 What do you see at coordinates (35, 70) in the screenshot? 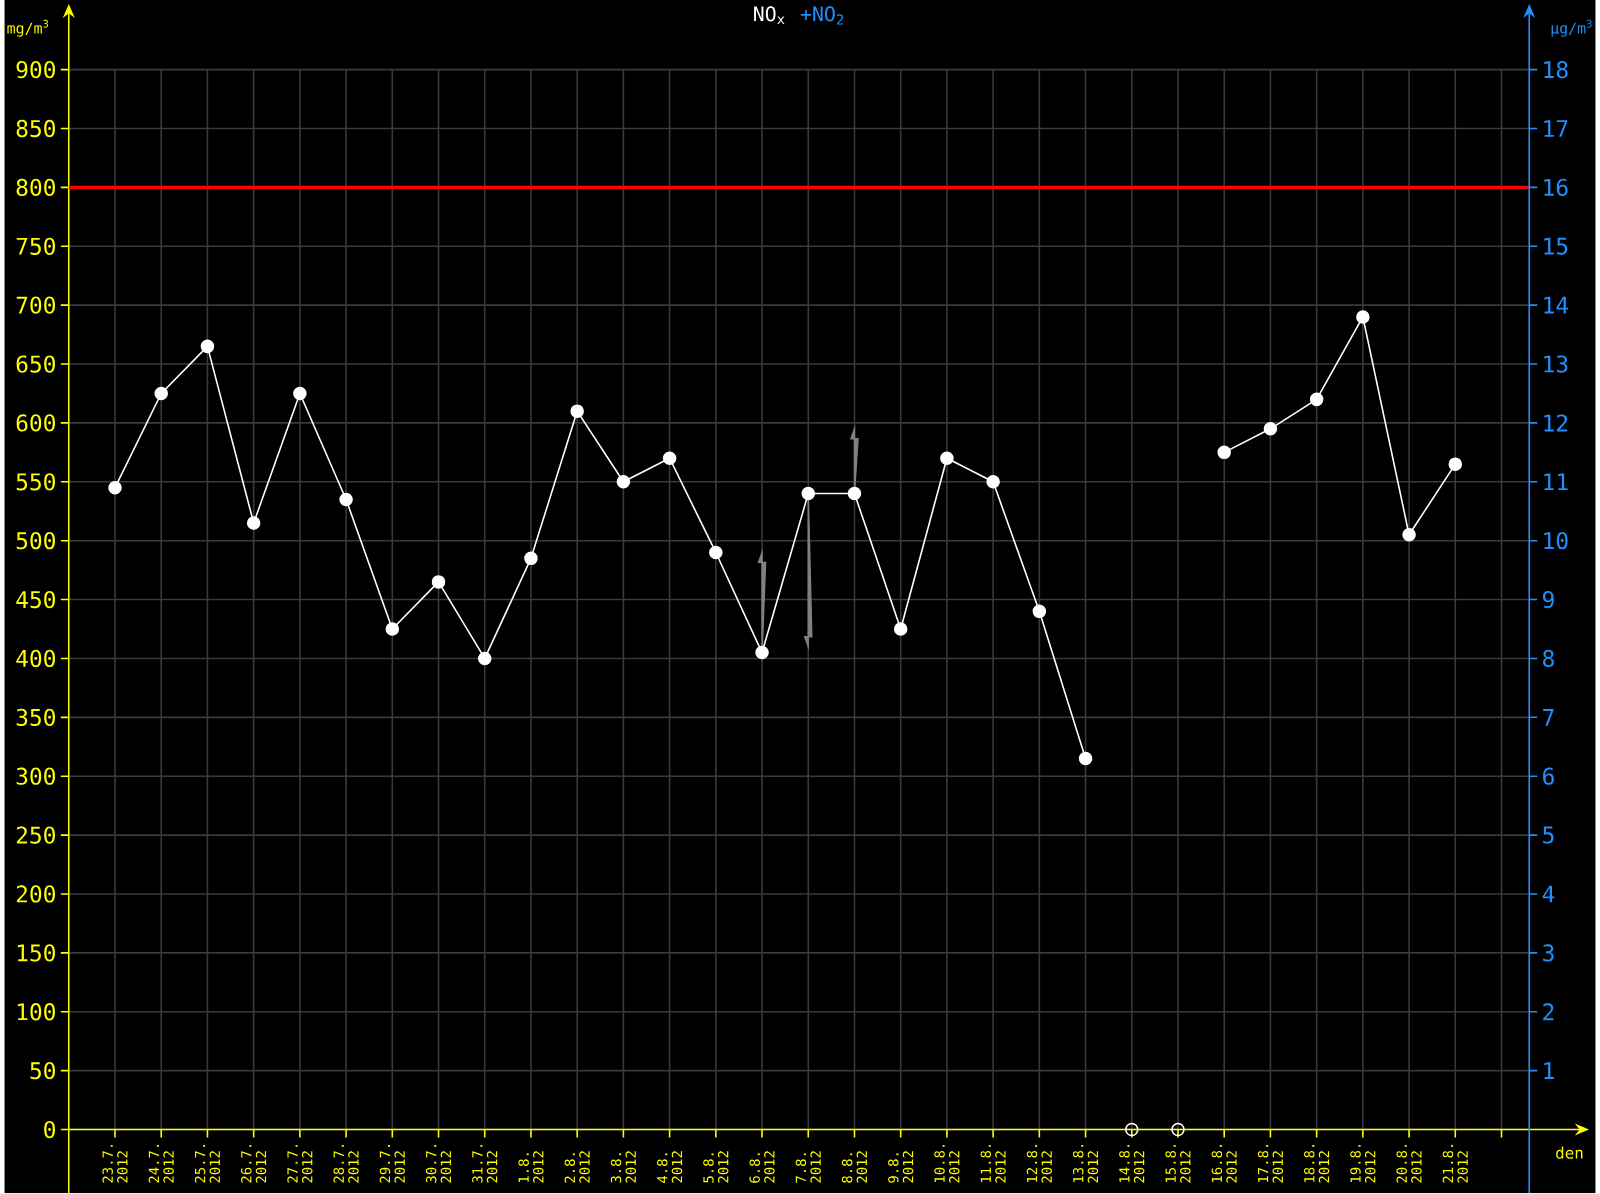
I see `y-tick-label: 900` at bounding box center [35, 70].